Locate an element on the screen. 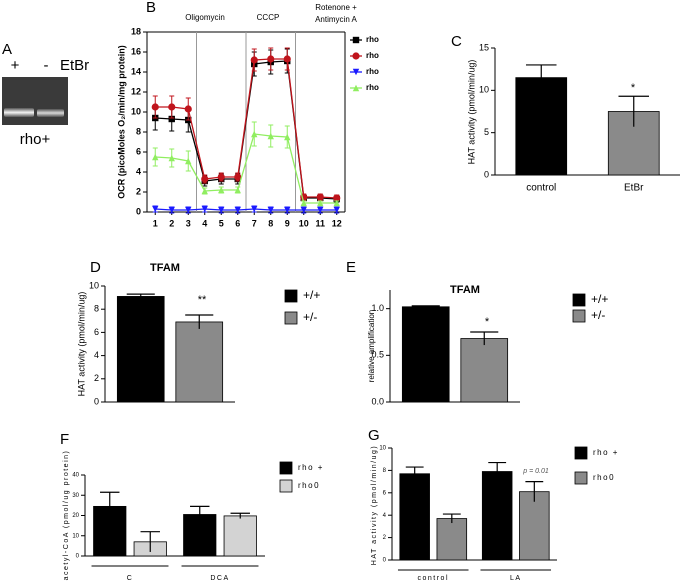 The width and height of the screenshot is (686, 585). y-tick-label: 18 is located at coordinates (136, 31).